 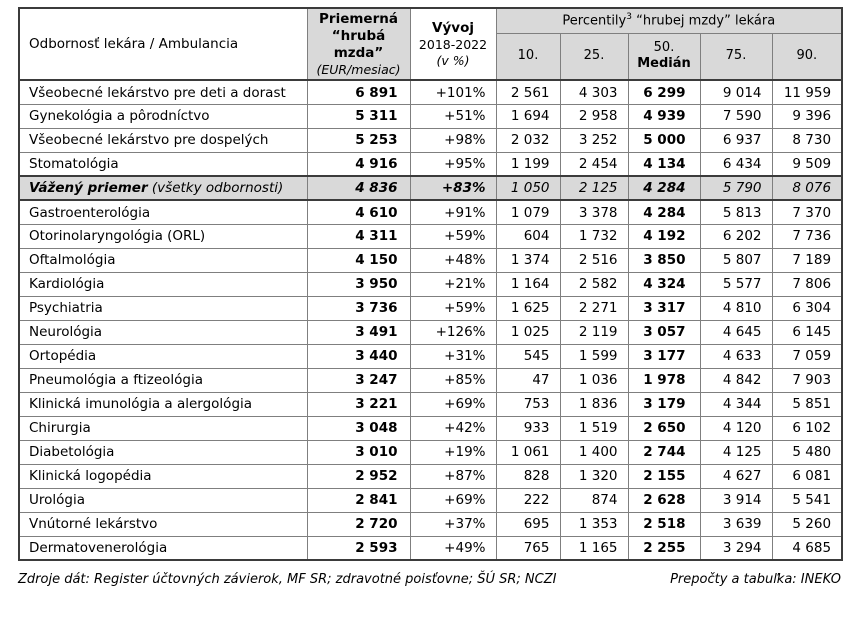 What do you see at coordinates (358, 116) in the screenshot?
I see `average-wage-cell: 5 311` at bounding box center [358, 116].